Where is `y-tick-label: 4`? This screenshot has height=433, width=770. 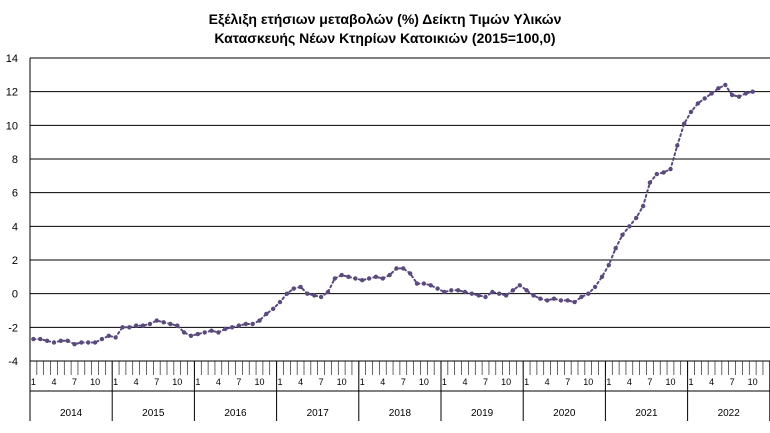
y-tick-label: 4 is located at coordinates (15, 227).